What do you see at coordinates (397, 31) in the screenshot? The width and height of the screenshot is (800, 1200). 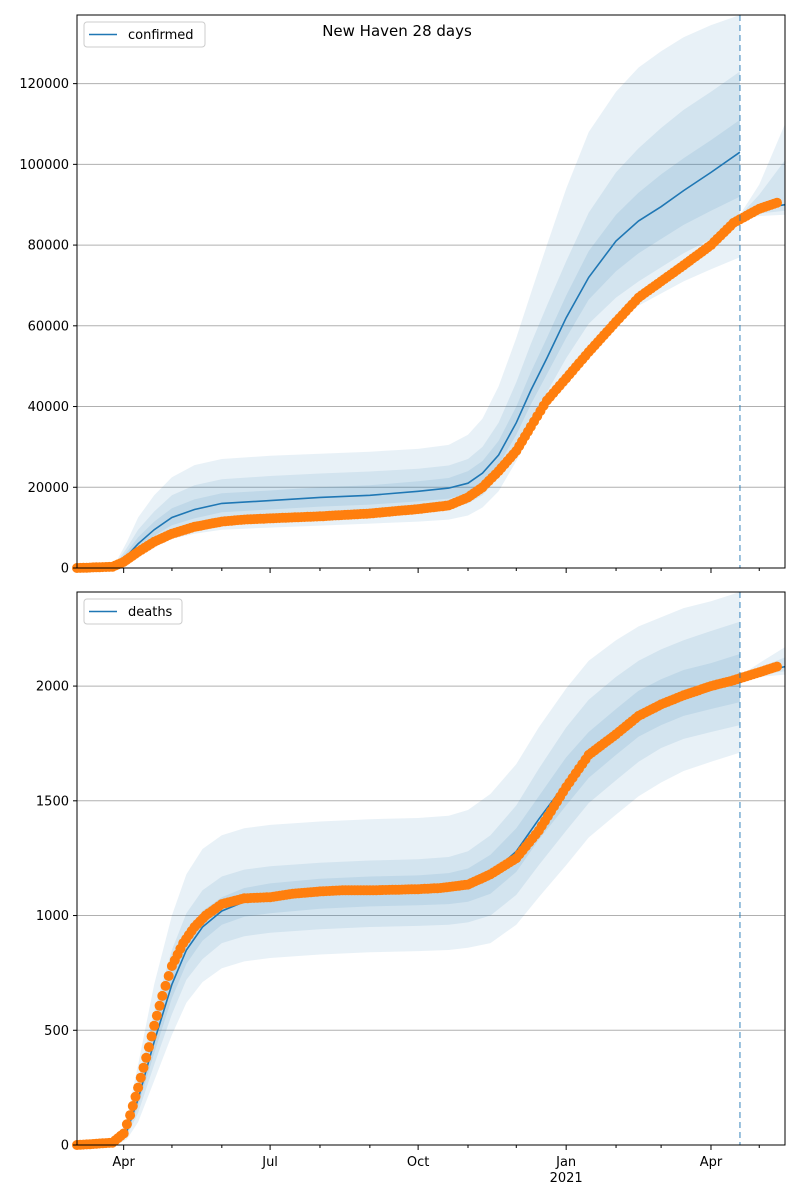 I see `figure-title: New Haven 28 days` at bounding box center [397, 31].